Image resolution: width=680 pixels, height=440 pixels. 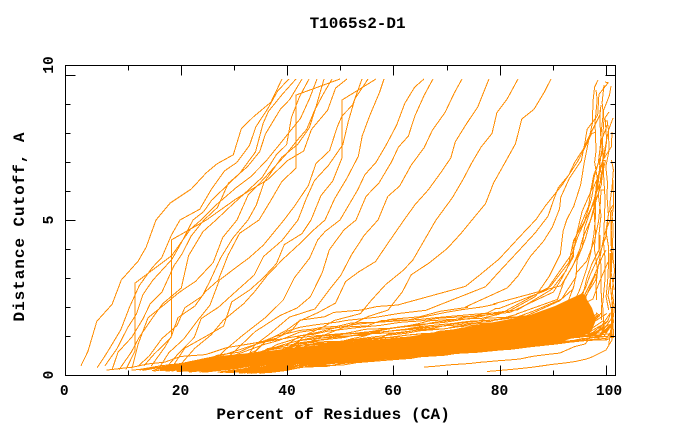 I want to click on svg-text: Percent of Residues (CA), so click(x=333, y=415).